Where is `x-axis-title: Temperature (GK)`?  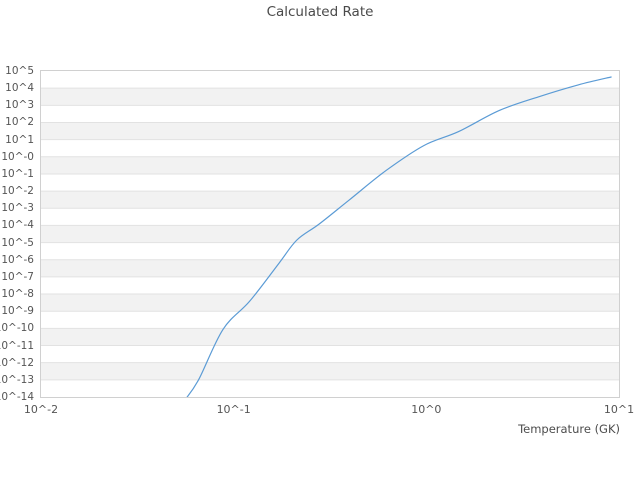
x-axis-title: Temperature (GK) is located at coordinates (569, 429).